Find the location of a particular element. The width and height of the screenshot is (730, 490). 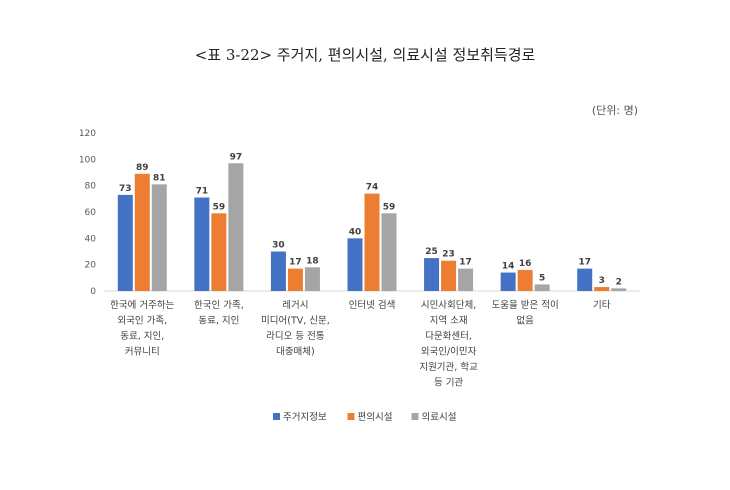

data-label: 71 is located at coordinates (202, 192).